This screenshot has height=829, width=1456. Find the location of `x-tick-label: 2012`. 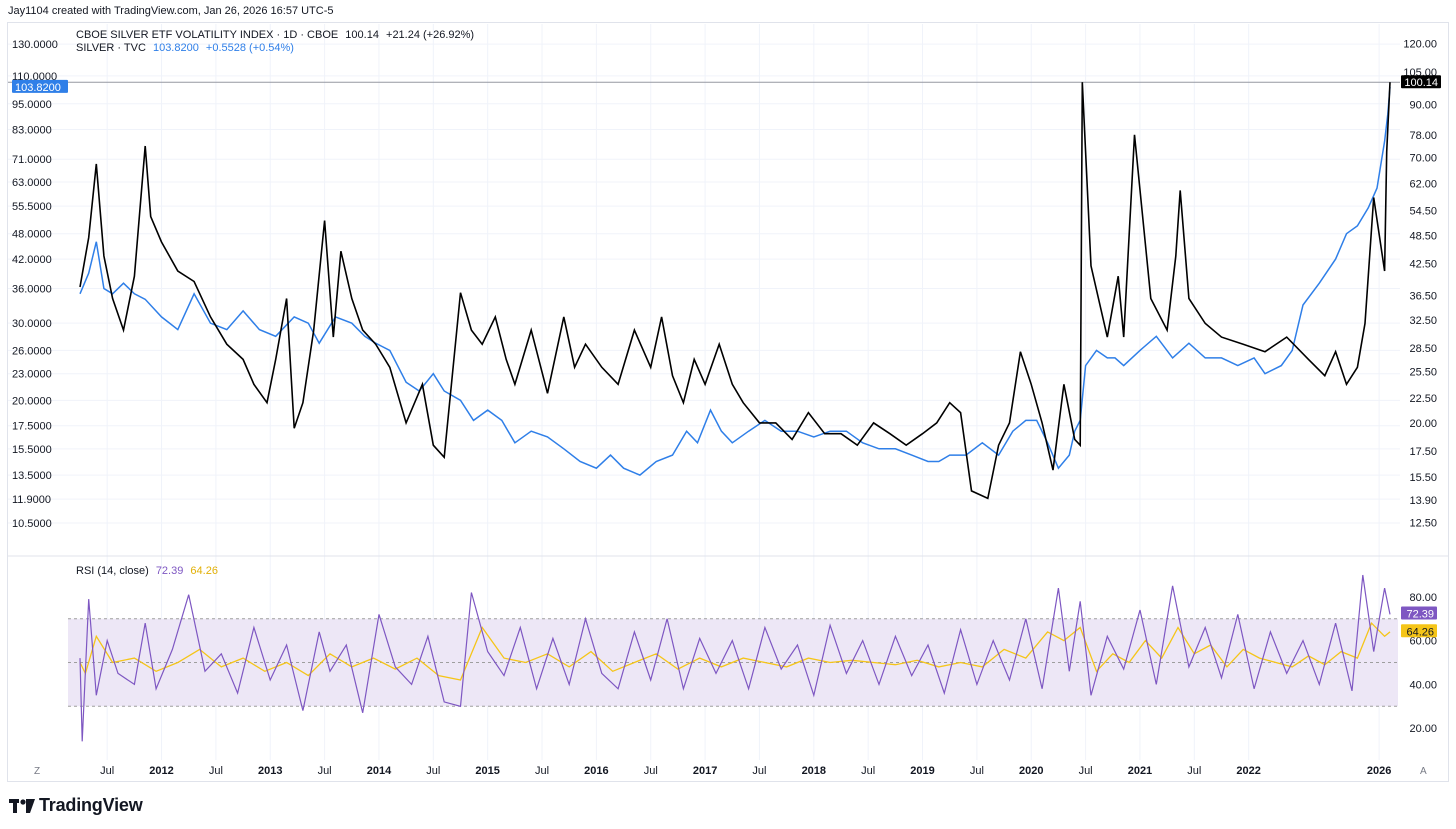

x-tick-label: 2012 is located at coordinates (161, 771).